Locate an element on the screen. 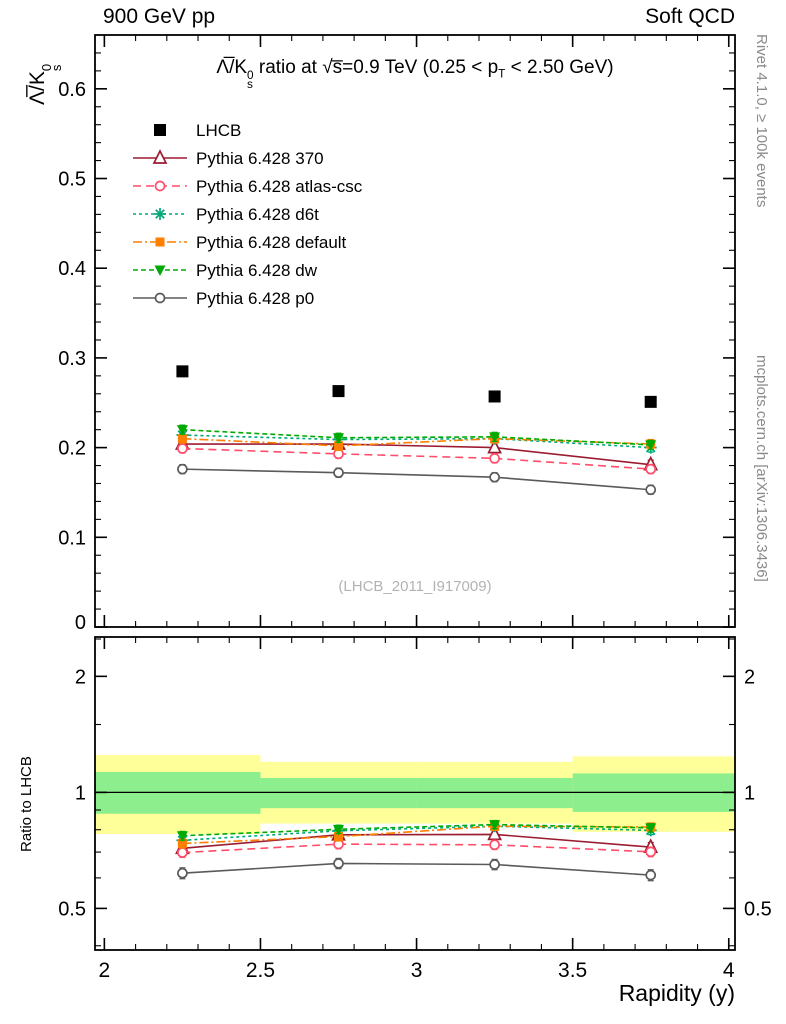  legend-item-default: Pythia 6.428 default is located at coordinates (240, 242).